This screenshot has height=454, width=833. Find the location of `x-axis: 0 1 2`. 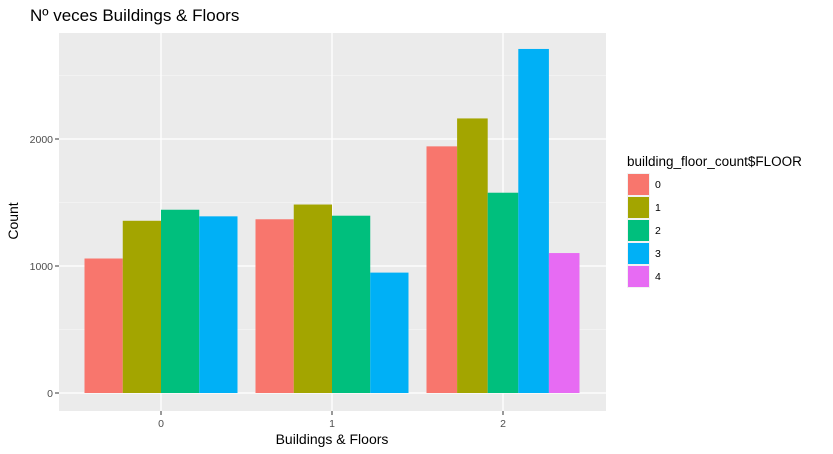

x-axis: 0 1 2 is located at coordinates (332, 420).